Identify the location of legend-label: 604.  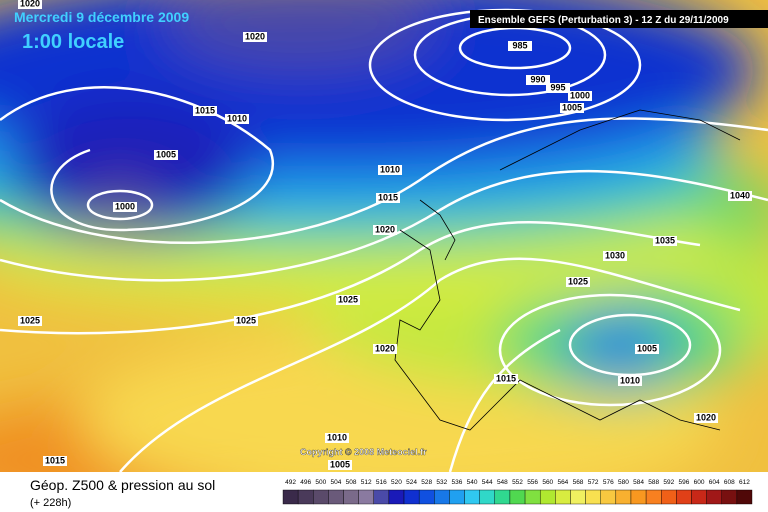
(714, 482).